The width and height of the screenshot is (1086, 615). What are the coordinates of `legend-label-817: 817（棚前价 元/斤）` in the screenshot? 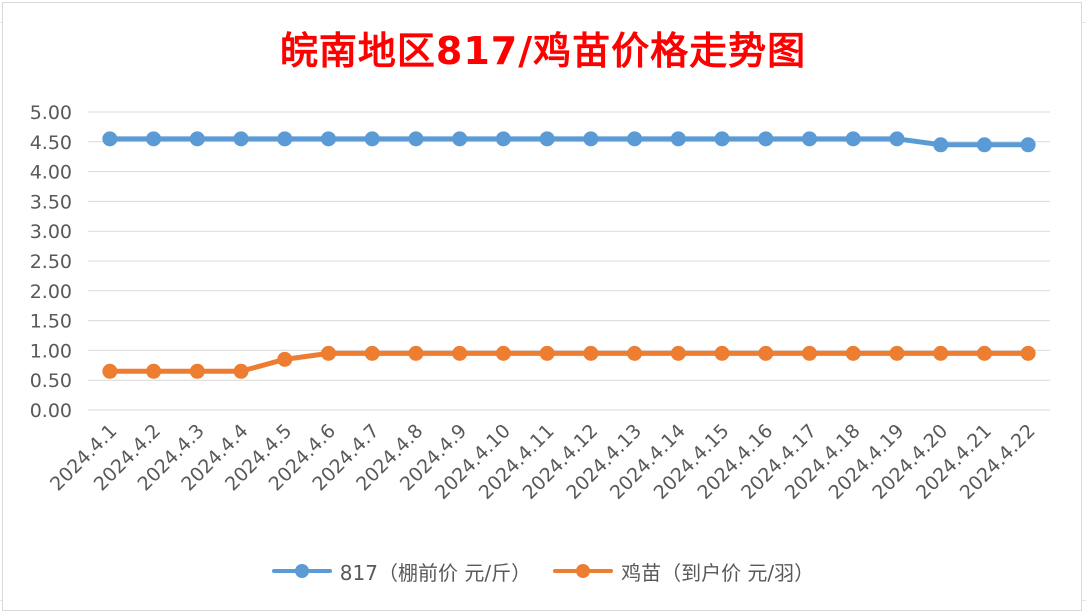 It's located at (435, 572).